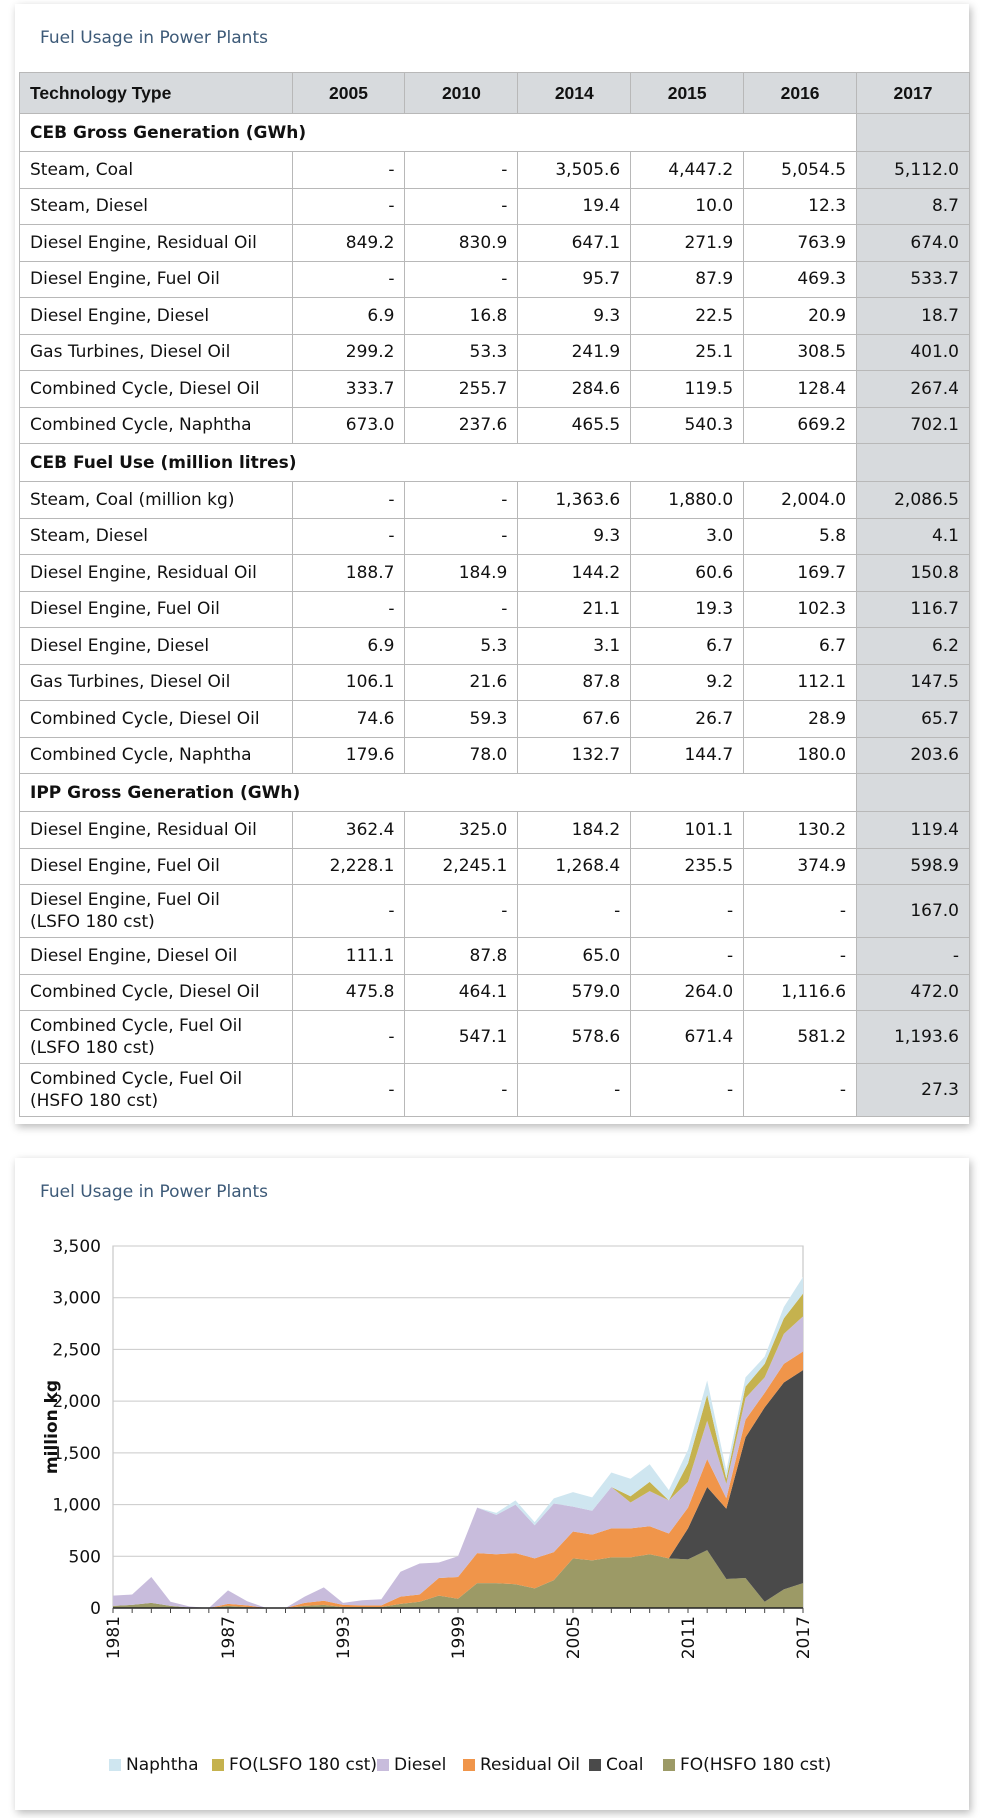  Describe the element at coordinates (913, 1090) in the screenshot. I see `table-cell: 27.3` at that location.